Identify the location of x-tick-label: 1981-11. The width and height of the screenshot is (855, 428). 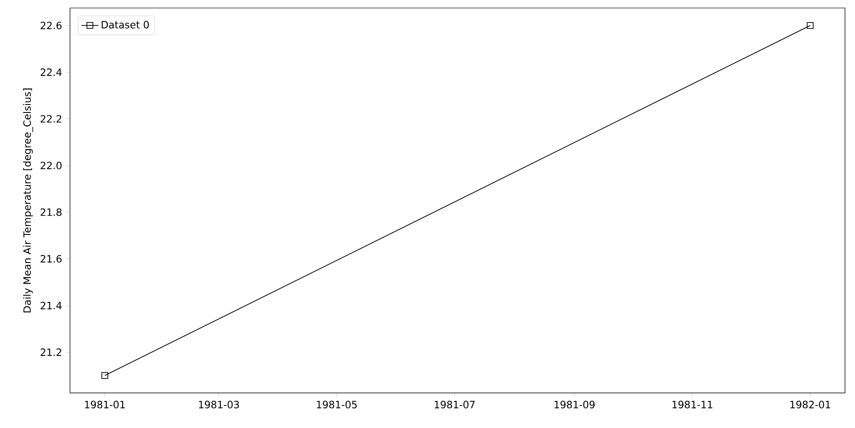
(692, 404).